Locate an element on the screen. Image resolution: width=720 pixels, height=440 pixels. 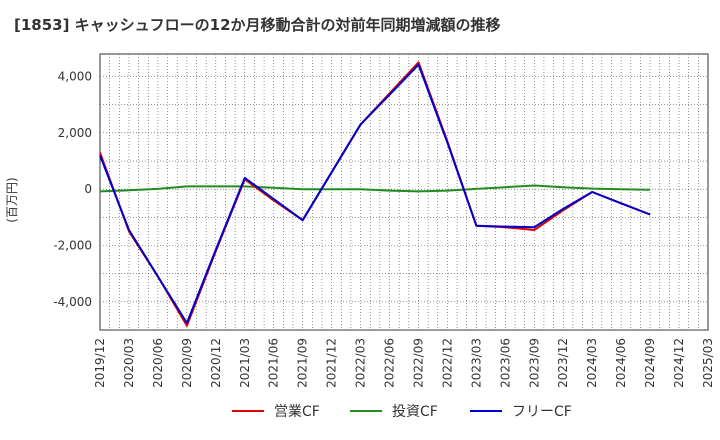
x-tick-label: 2021/12 is located at coordinates (332, 363).